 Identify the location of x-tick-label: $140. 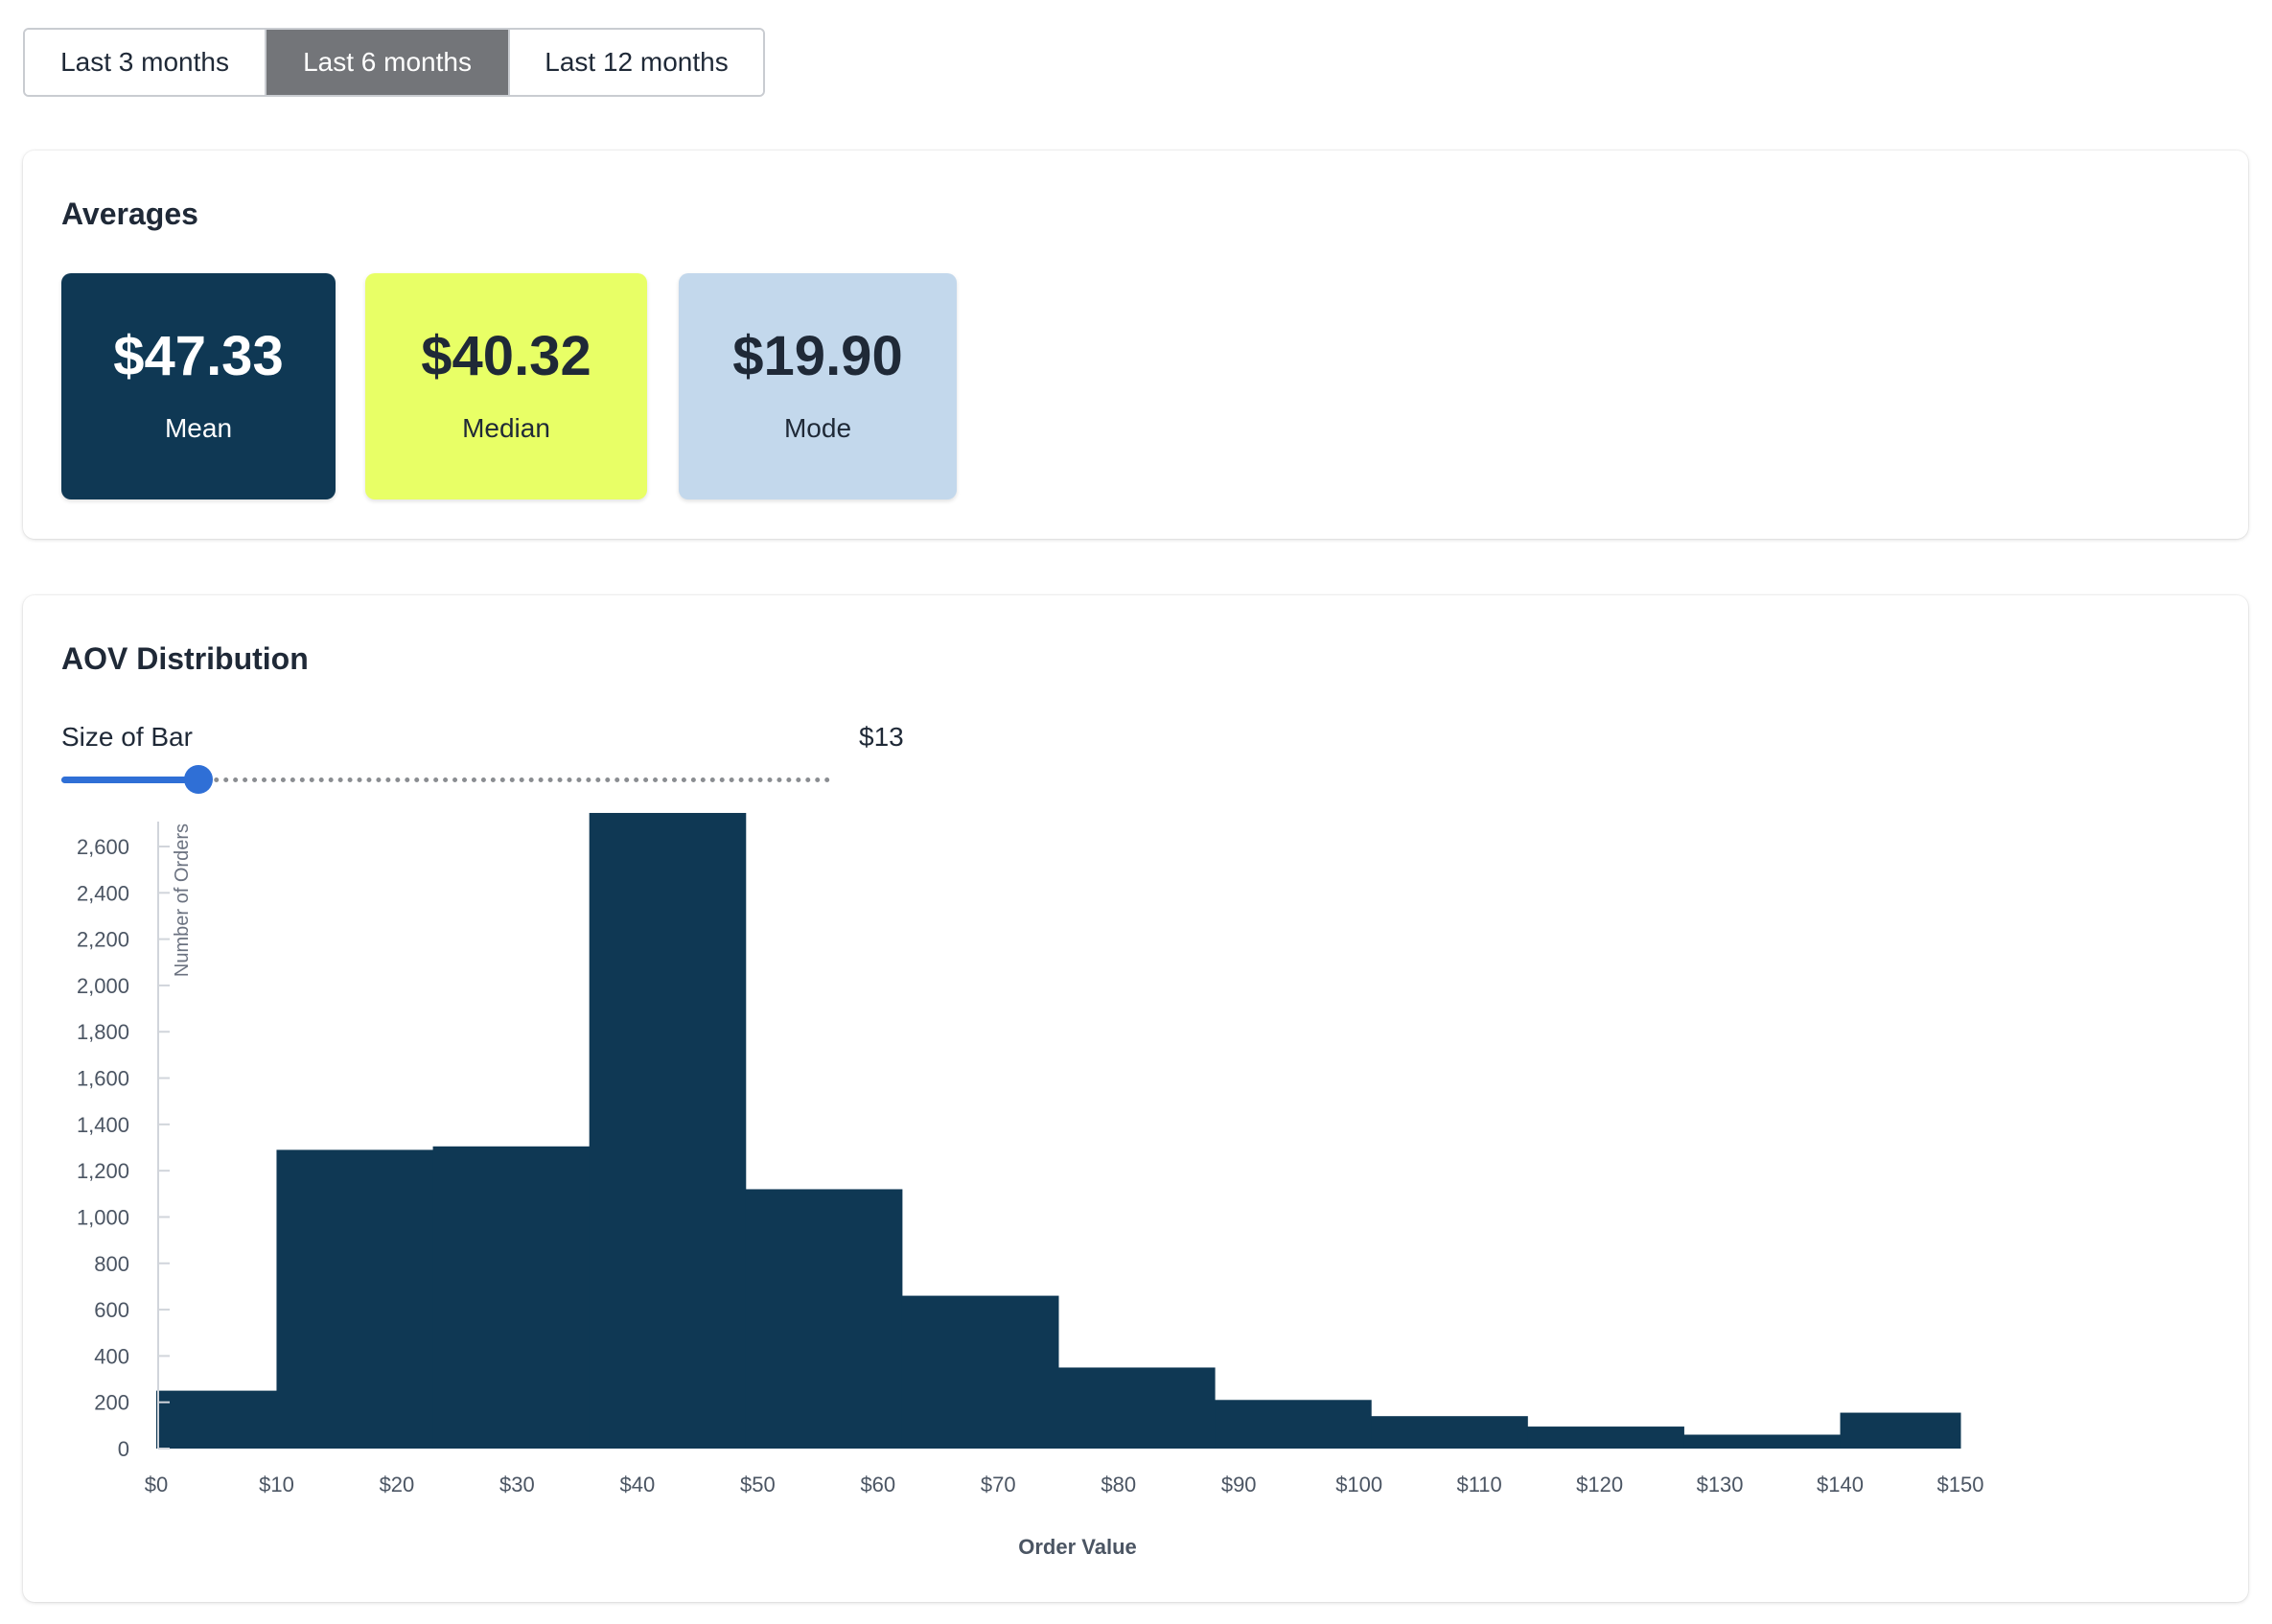
(1841, 1484).